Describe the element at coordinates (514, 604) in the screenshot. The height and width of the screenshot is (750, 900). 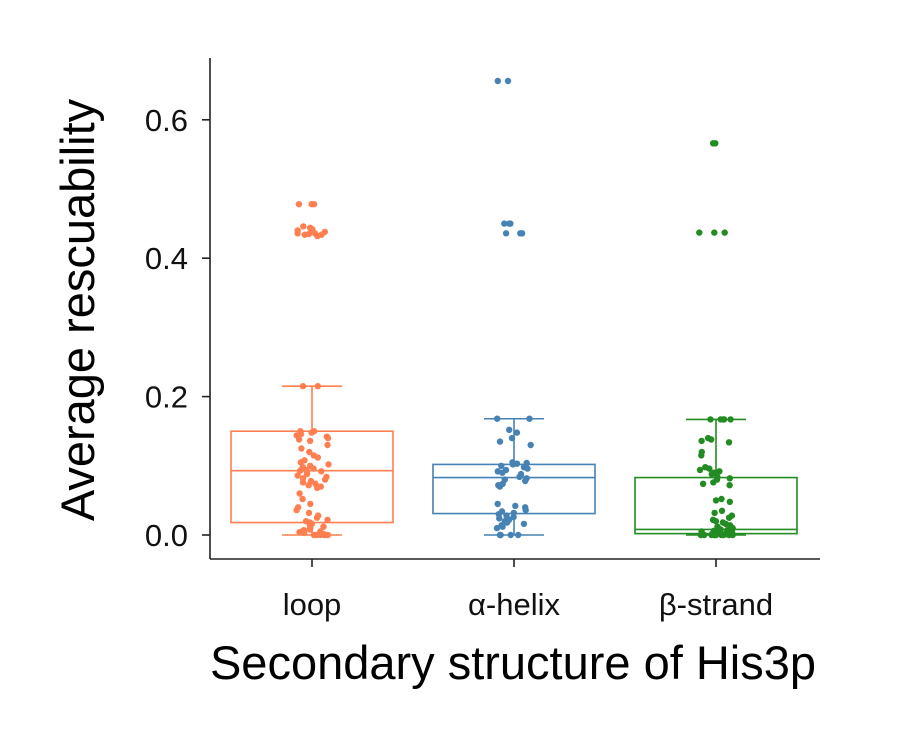
I see `x-tick-label: α-helix` at that location.